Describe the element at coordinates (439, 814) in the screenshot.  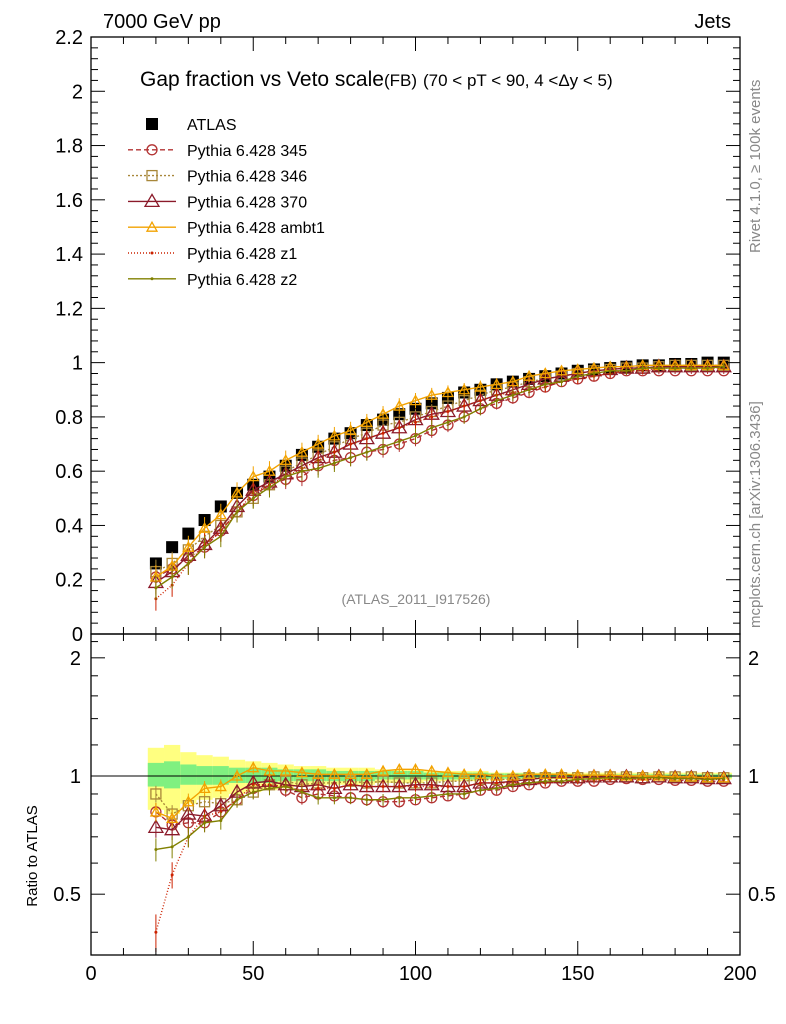
I see `series-line-z2` at that location.